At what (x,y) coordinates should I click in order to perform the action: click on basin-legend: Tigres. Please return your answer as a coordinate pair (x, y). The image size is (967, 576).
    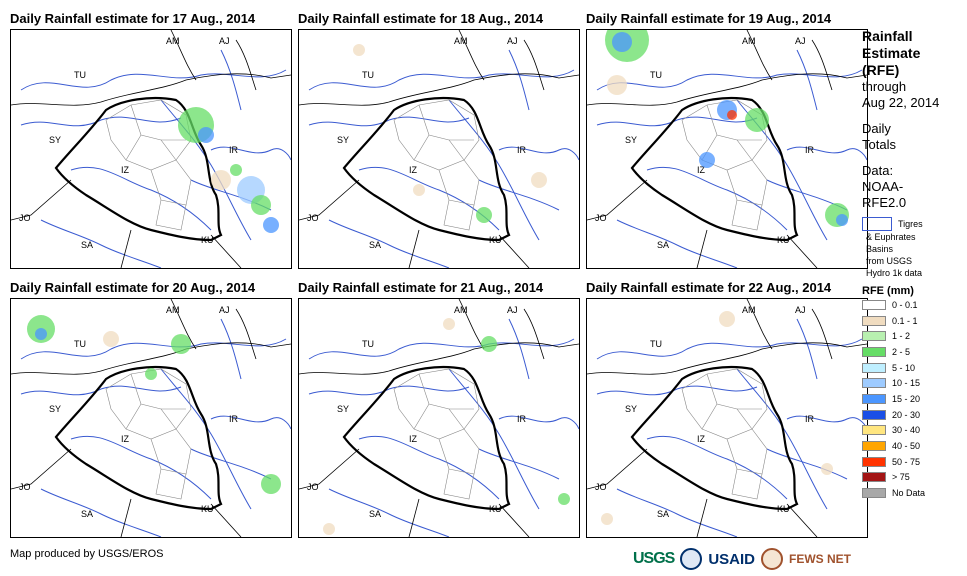
    Looking at the image, I should click on (912, 224).